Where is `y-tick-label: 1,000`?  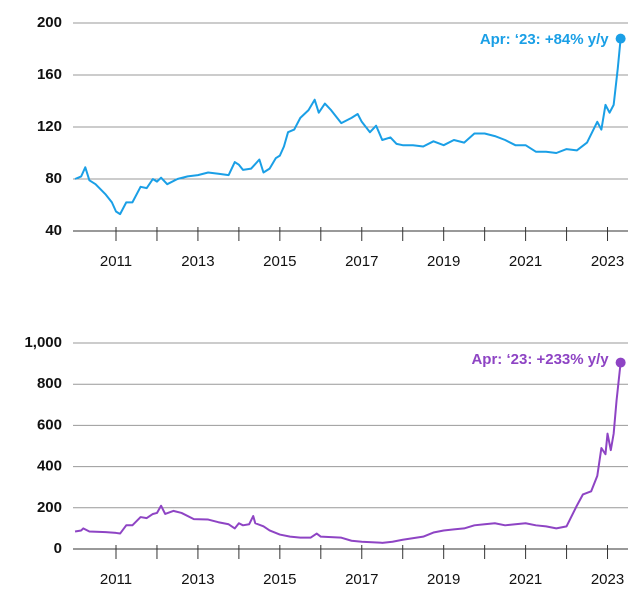 y-tick-label: 1,000 is located at coordinates (43, 342).